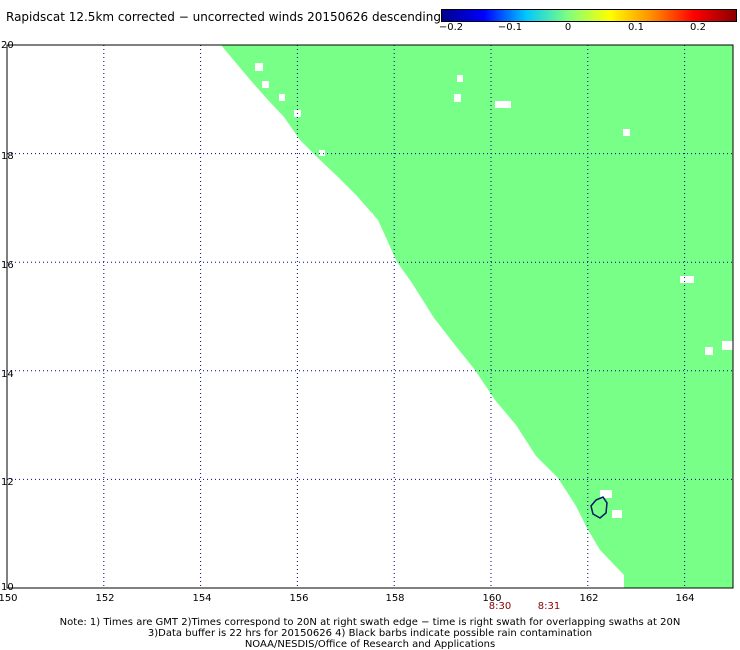 This screenshot has height=650, width=740. What do you see at coordinates (104, 598) in the screenshot?
I see `lon-tick-label: 152` at bounding box center [104, 598].